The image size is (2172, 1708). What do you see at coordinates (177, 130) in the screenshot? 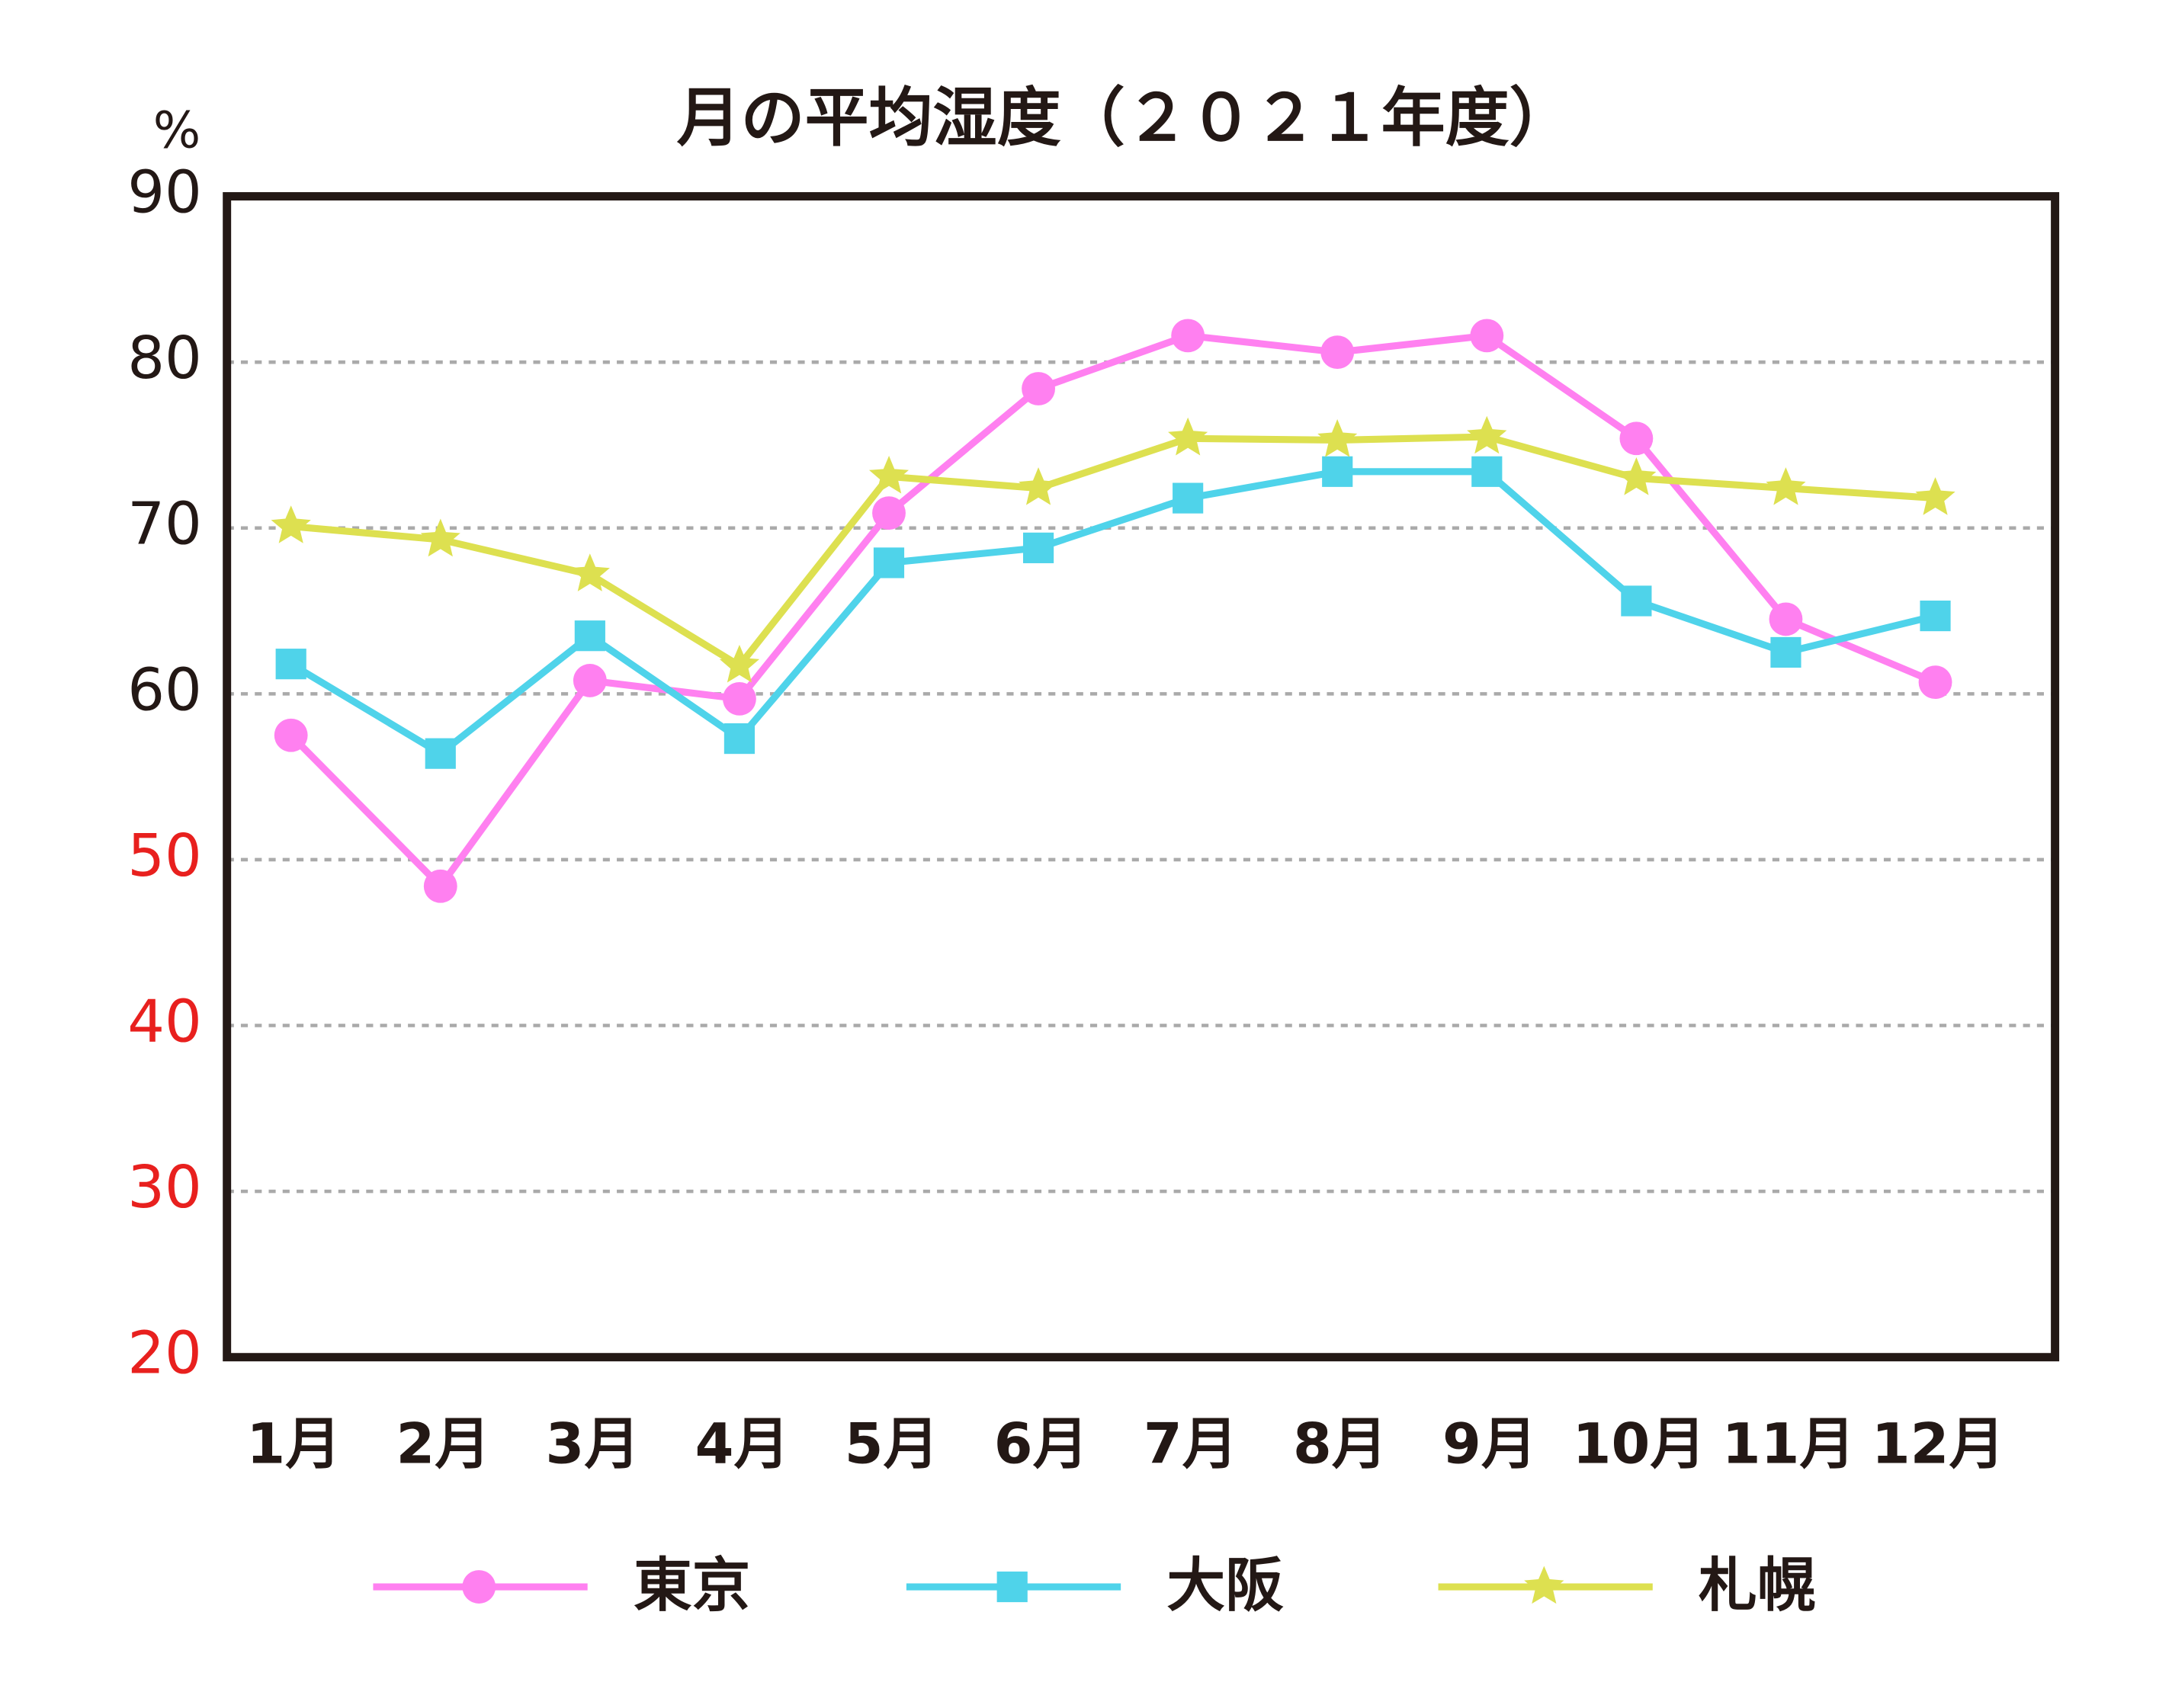
I see `y-axis-unit: %` at bounding box center [177, 130].